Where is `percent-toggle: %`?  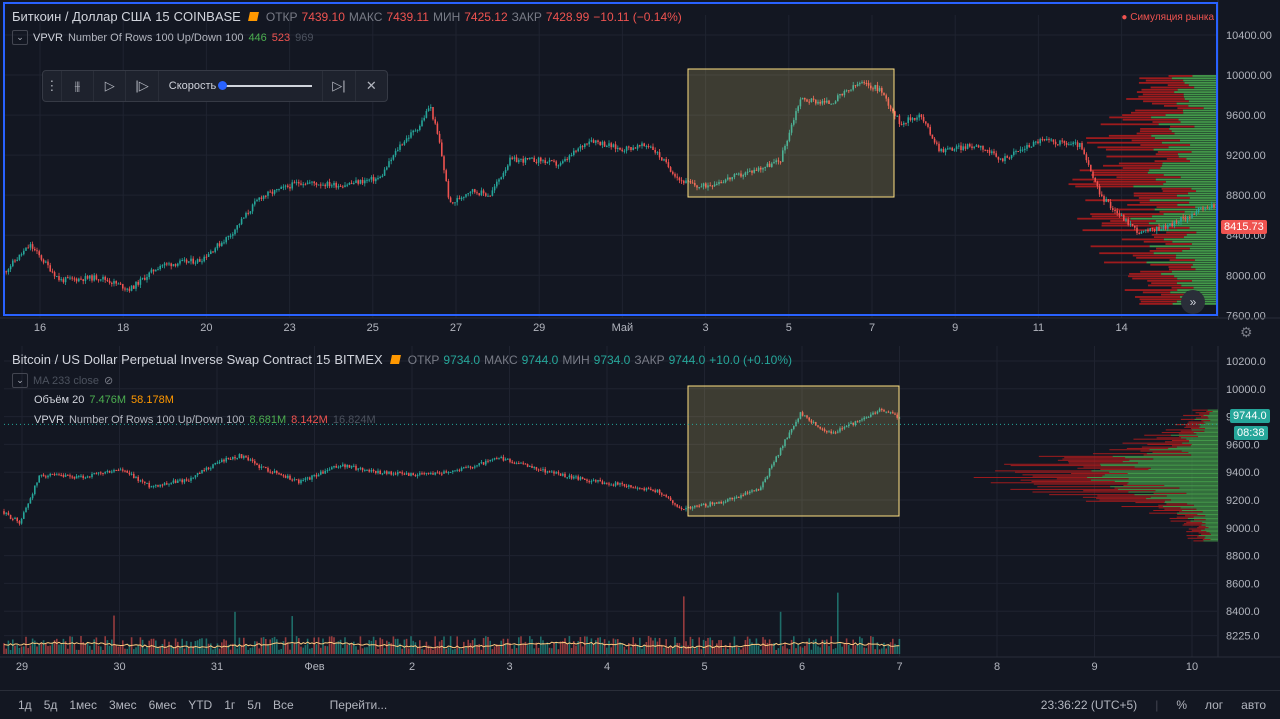 percent-toggle: % is located at coordinates (1181, 705).